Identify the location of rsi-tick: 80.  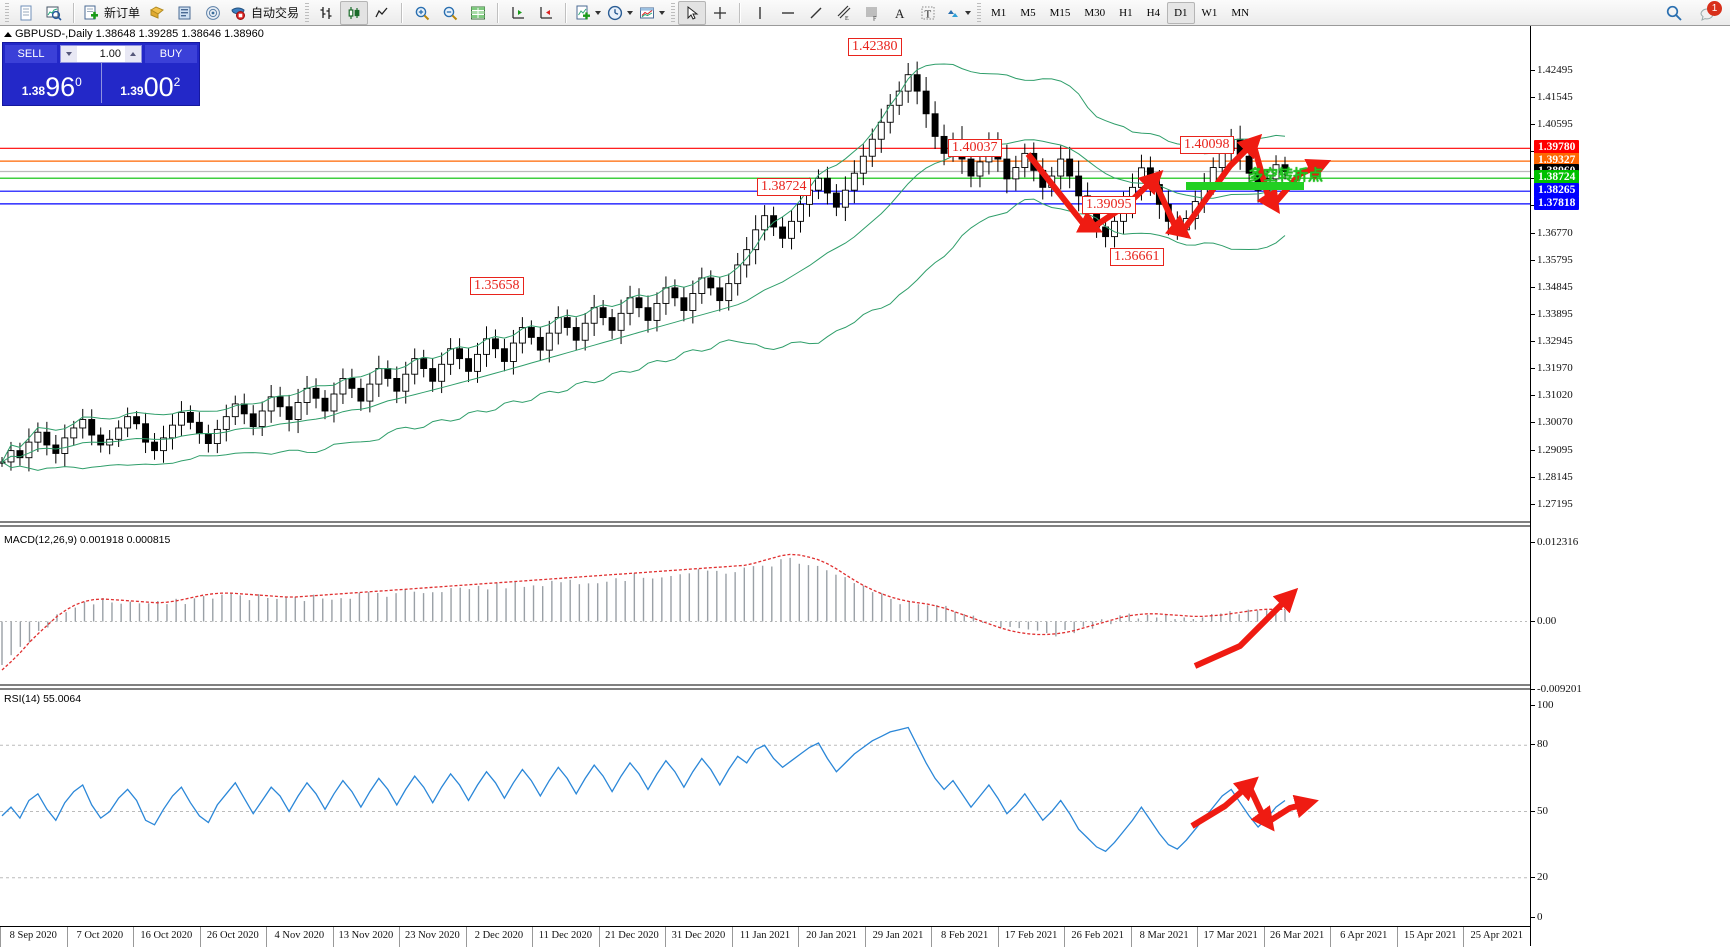
(1539, 744).